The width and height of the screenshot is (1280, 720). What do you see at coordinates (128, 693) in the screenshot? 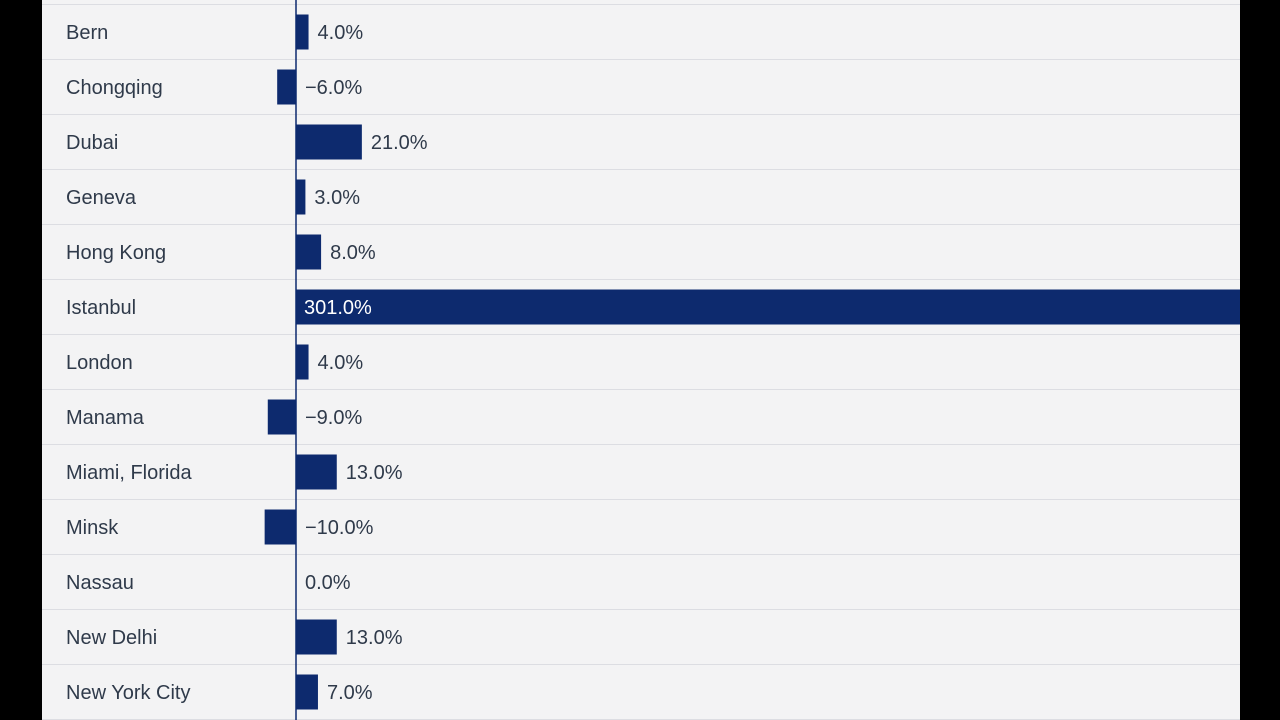
I see `category-label: New York City` at bounding box center [128, 693].